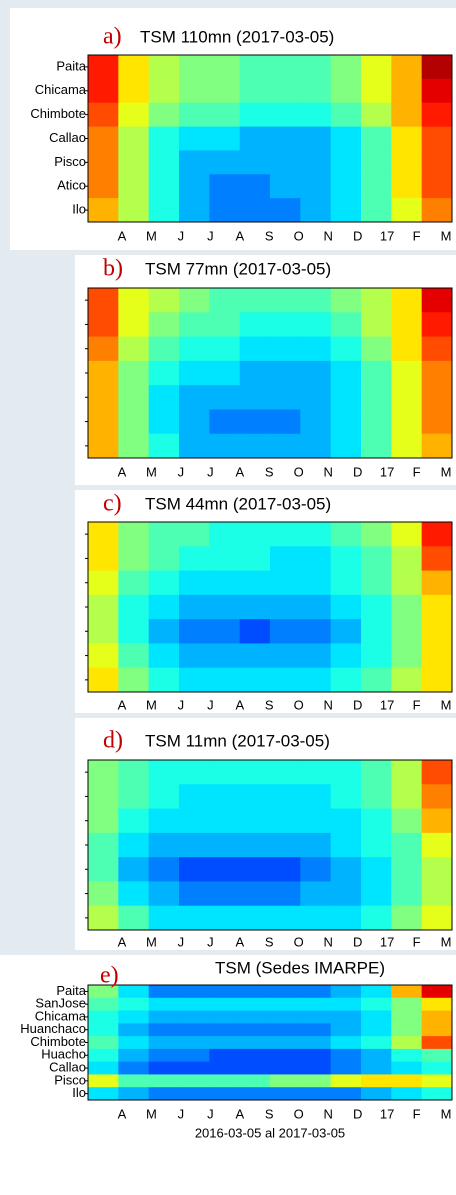 The width and height of the screenshot is (456, 1195). Describe the element at coordinates (387, 471) in the screenshot. I see `x-tick-label: 17` at that location.